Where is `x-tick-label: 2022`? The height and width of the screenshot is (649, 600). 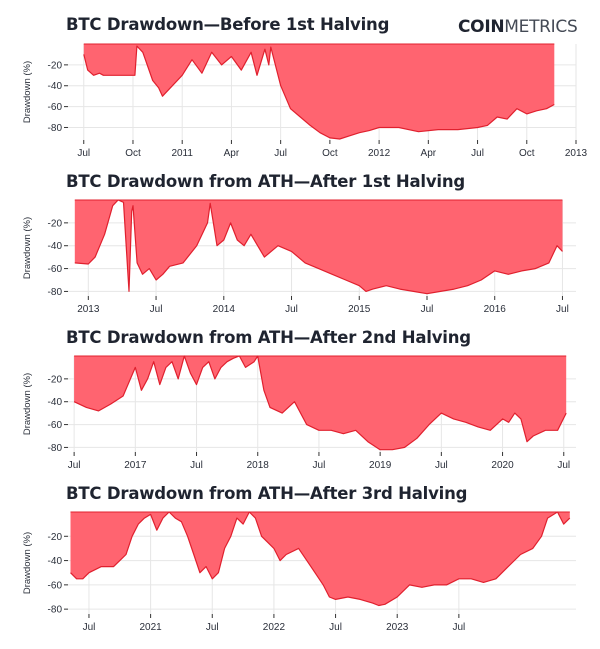 x-tick-label: 2022 is located at coordinates (274, 627).